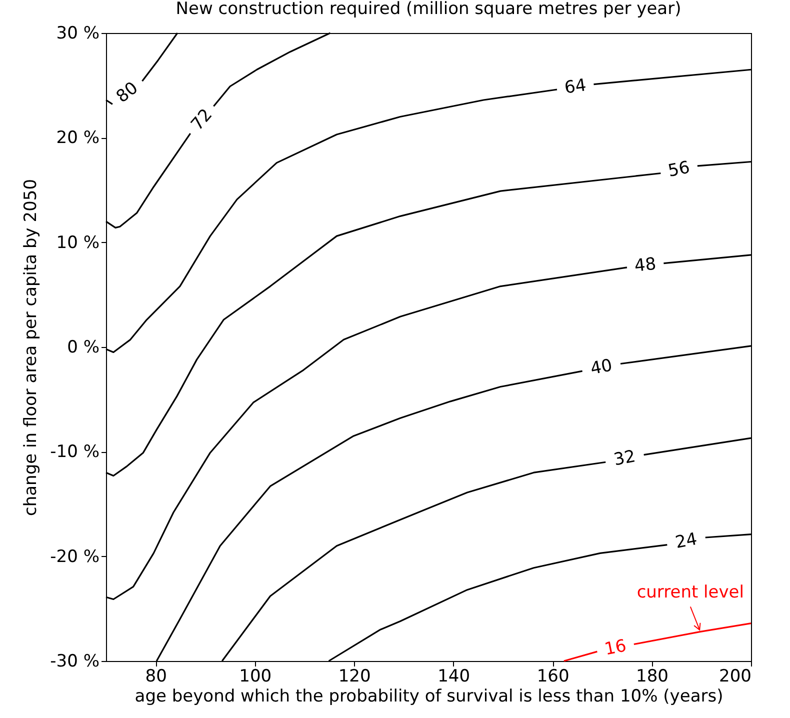 The image size is (790, 718). Describe the element at coordinates (75, 452) in the screenshot. I see `y-tick-label: -10 %` at that location.